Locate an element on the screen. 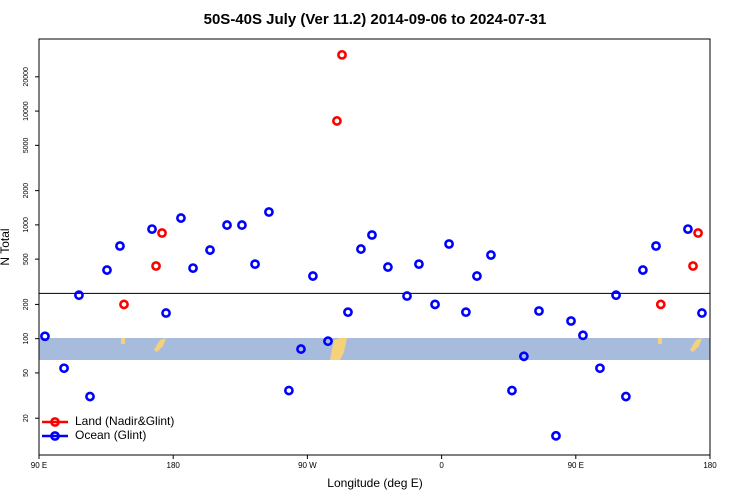 This screenshot has height=500, width=750. y-tick-label: 2000 is located at coordinates (26, 191).